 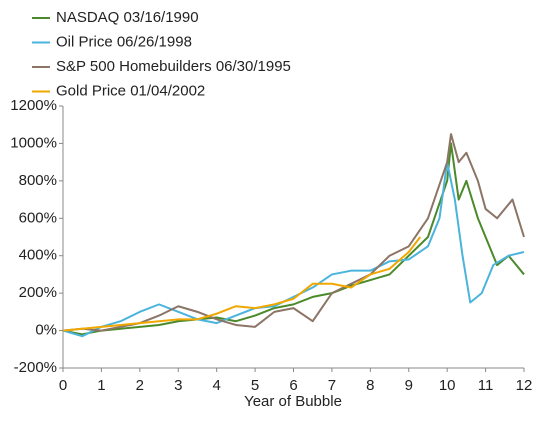 I want to click on x-tick-label: 8, so click(x=370, y=385).